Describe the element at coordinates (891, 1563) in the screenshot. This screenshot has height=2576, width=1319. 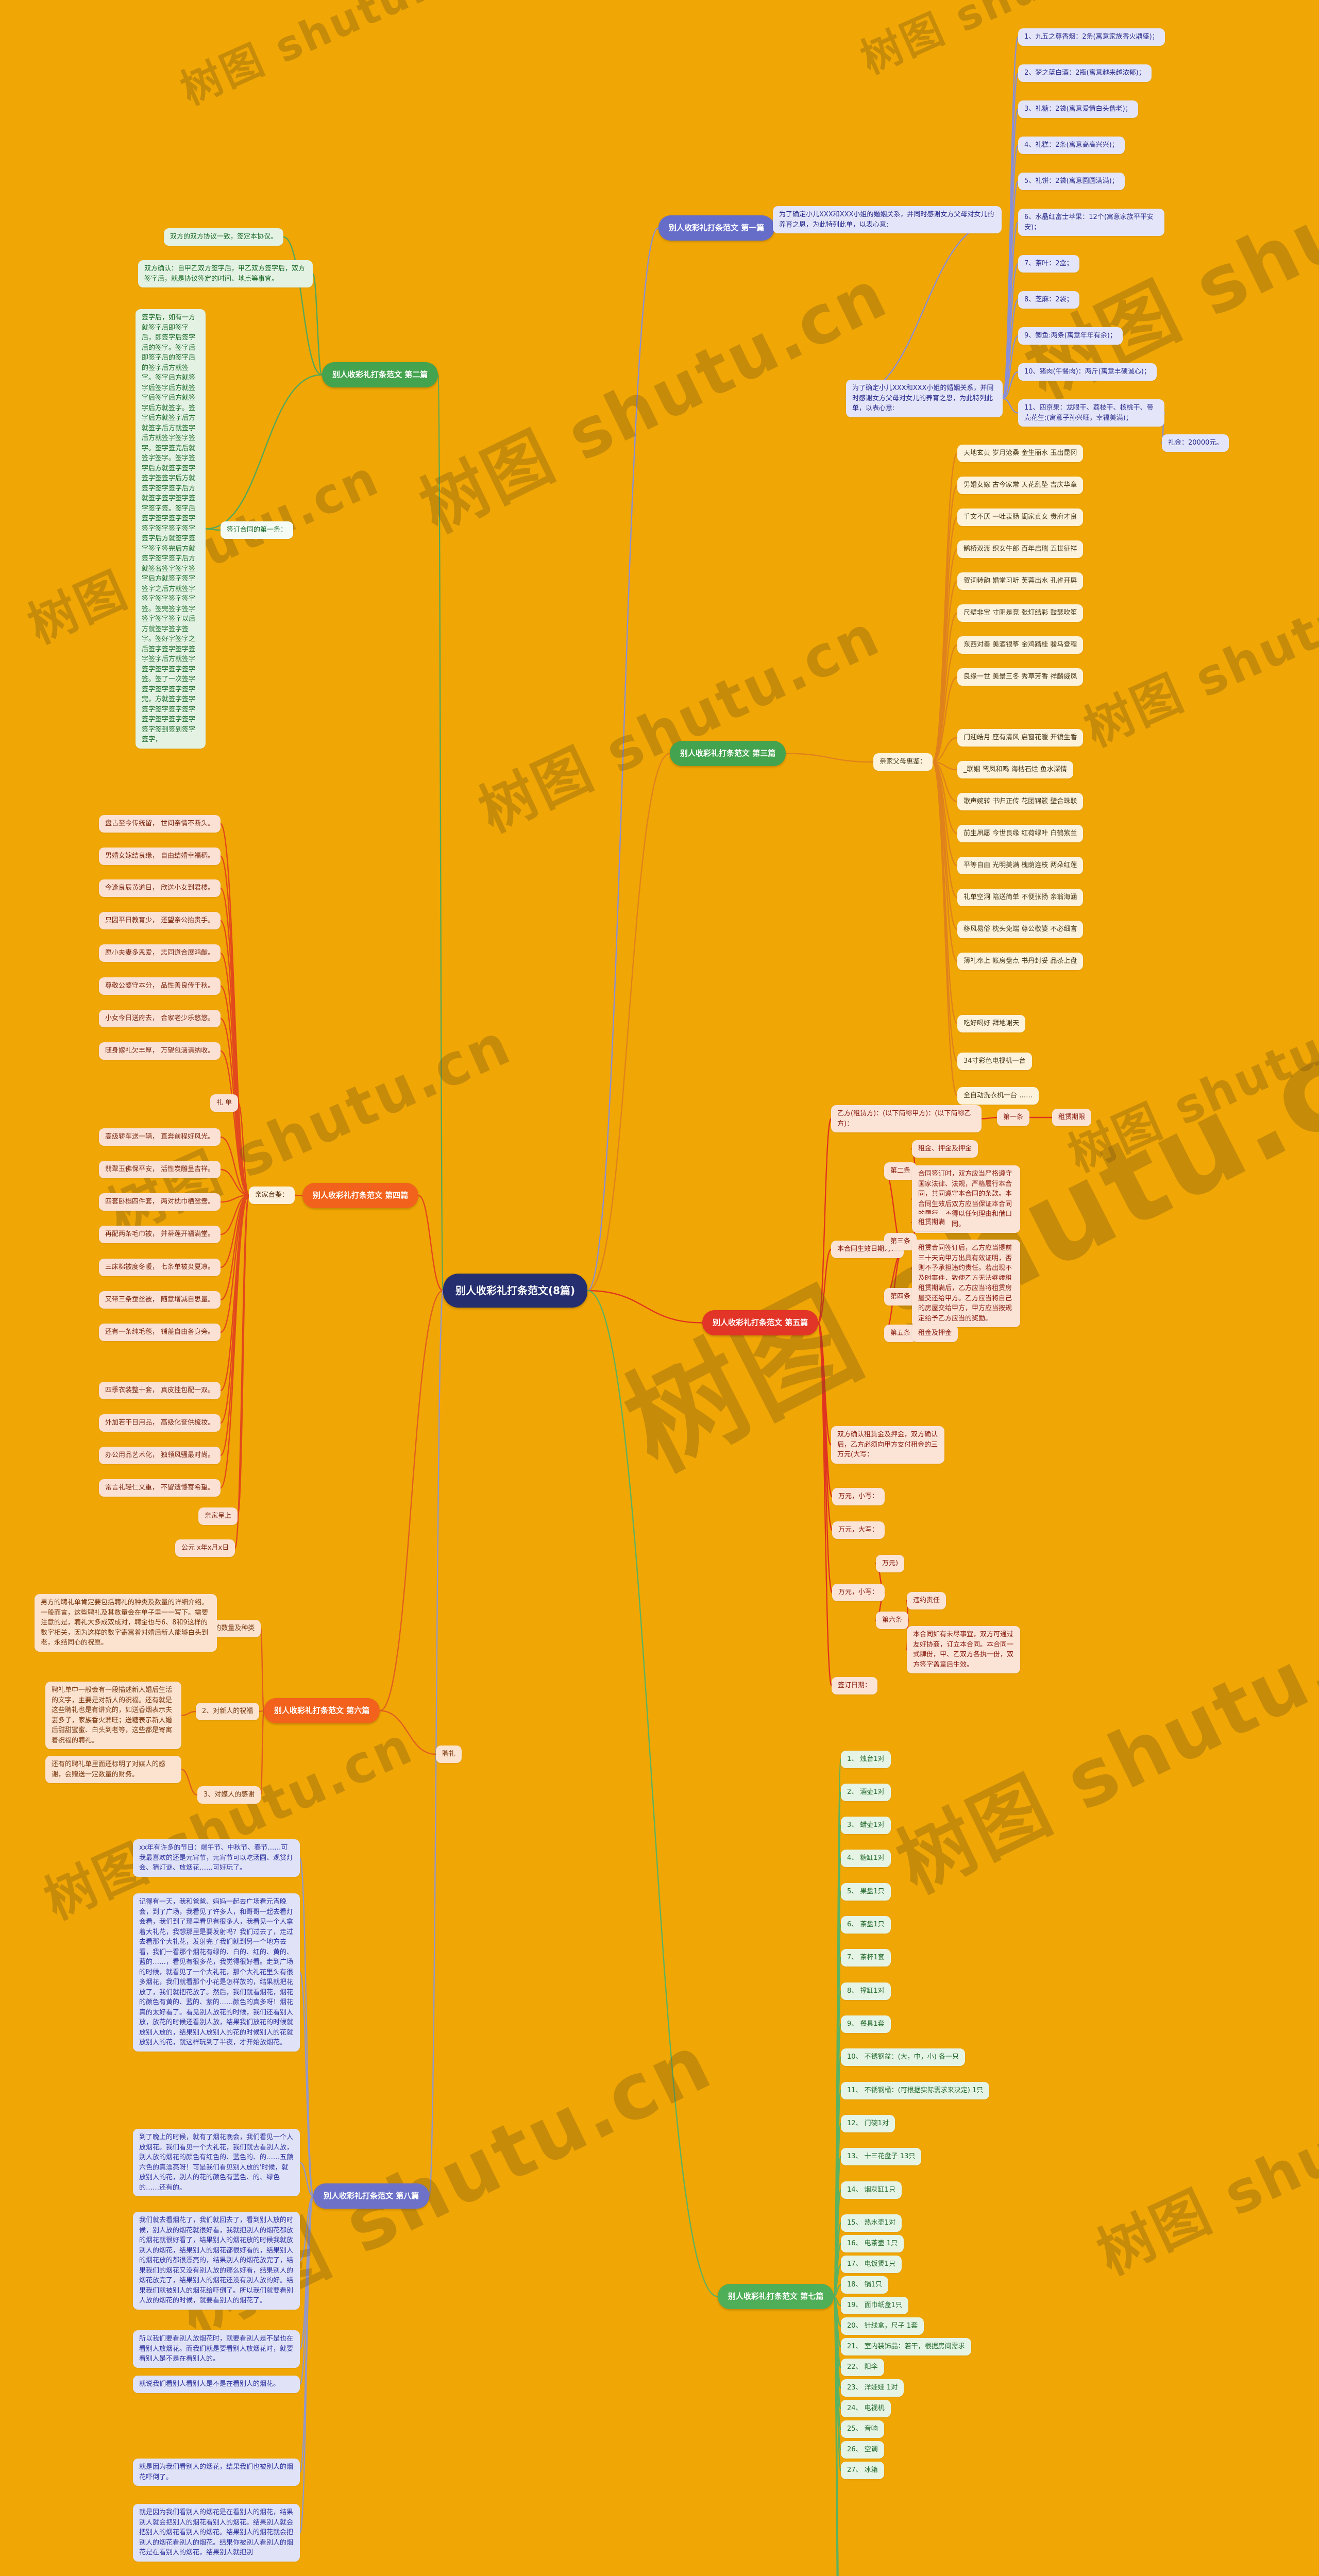
I see `s5-amount-paren: 万元)` at that location.